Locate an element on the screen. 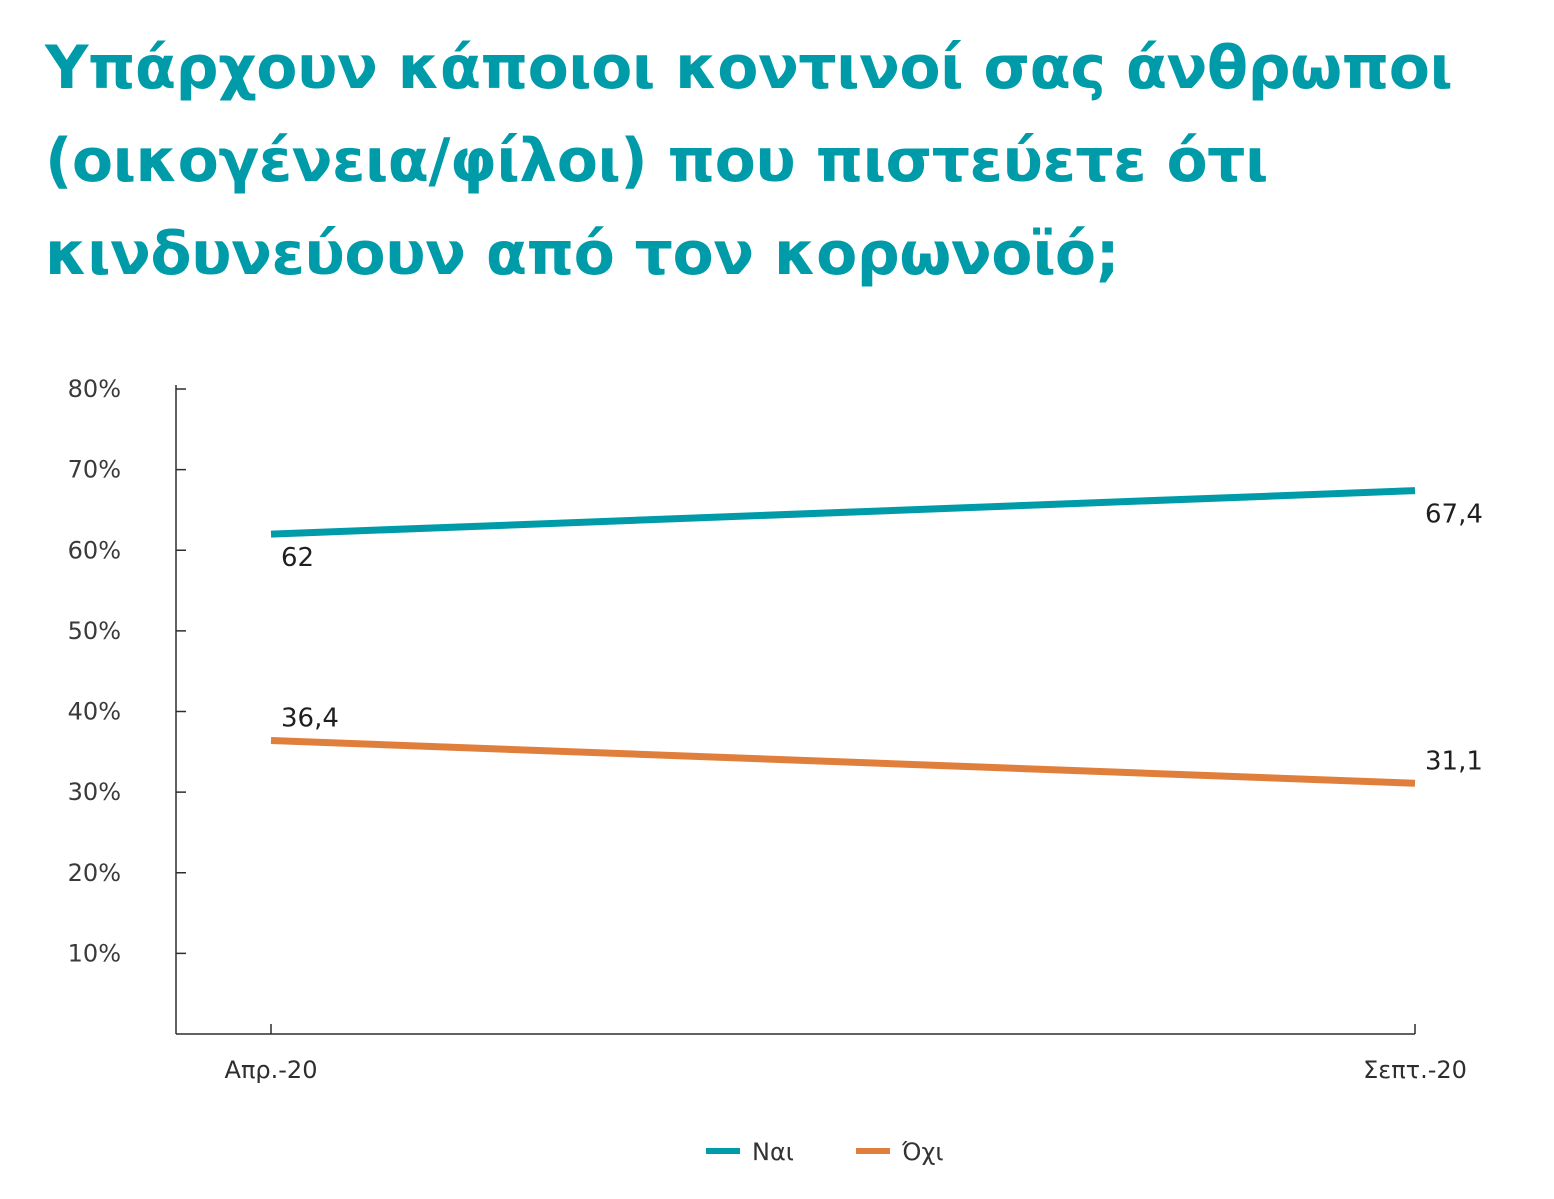 This screenshot has height=1199, width=1554. x-axis: Απρ.-20 Σεπτ.-20 is located at coordinates (821, 1054).